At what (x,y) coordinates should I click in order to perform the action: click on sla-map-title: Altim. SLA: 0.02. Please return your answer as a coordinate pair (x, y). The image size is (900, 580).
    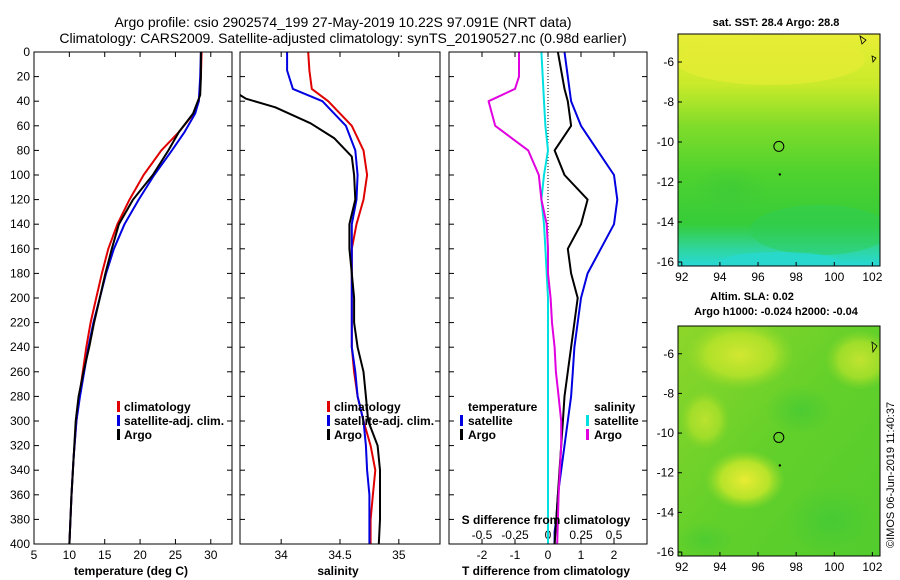
    Looking at the image, I should click on (752, 297).